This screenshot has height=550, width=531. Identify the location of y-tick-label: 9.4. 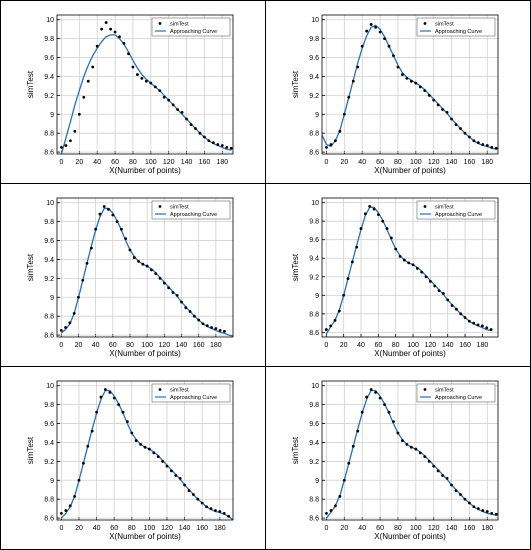
(314, 259).